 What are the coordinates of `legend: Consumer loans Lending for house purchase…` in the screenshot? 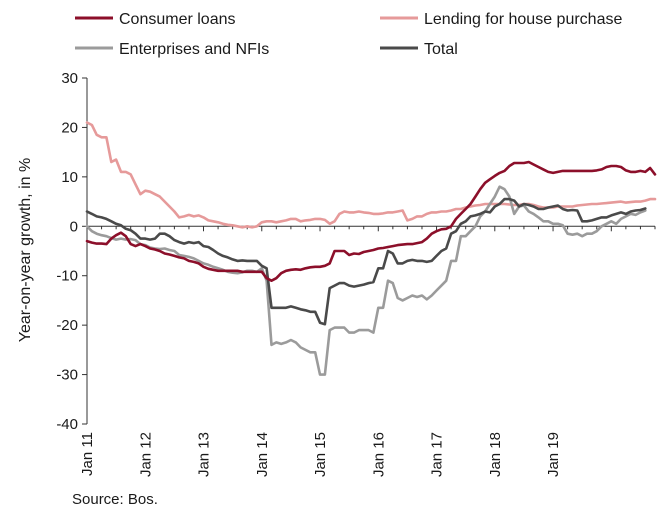 It's located at (348, 34).